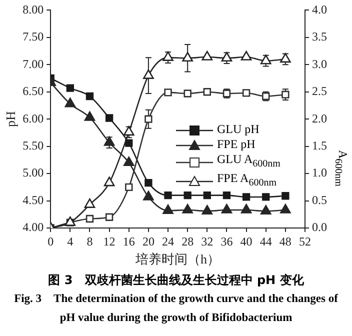 This screenshot has height=336, width=352. Describe the element at coordinates (109, 241) in the screenshot. I see `x-tick-label: 12` at that location.